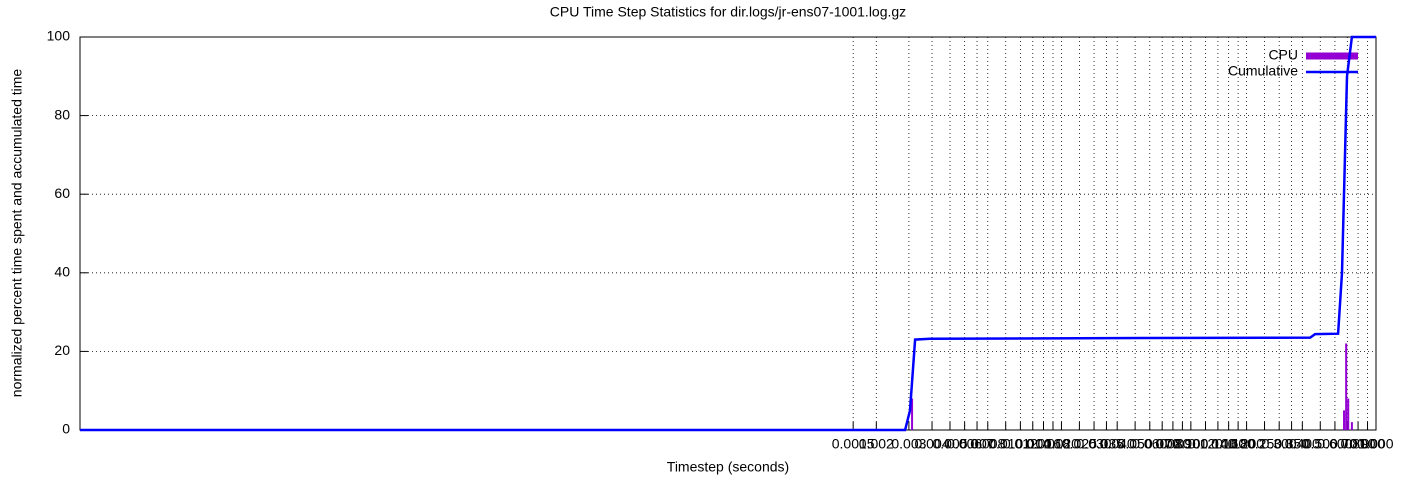 Image resolution: width=1408 pixels, height=487 pixels. I want to click on x-tick-label: 0.018, so click(1052, 444).